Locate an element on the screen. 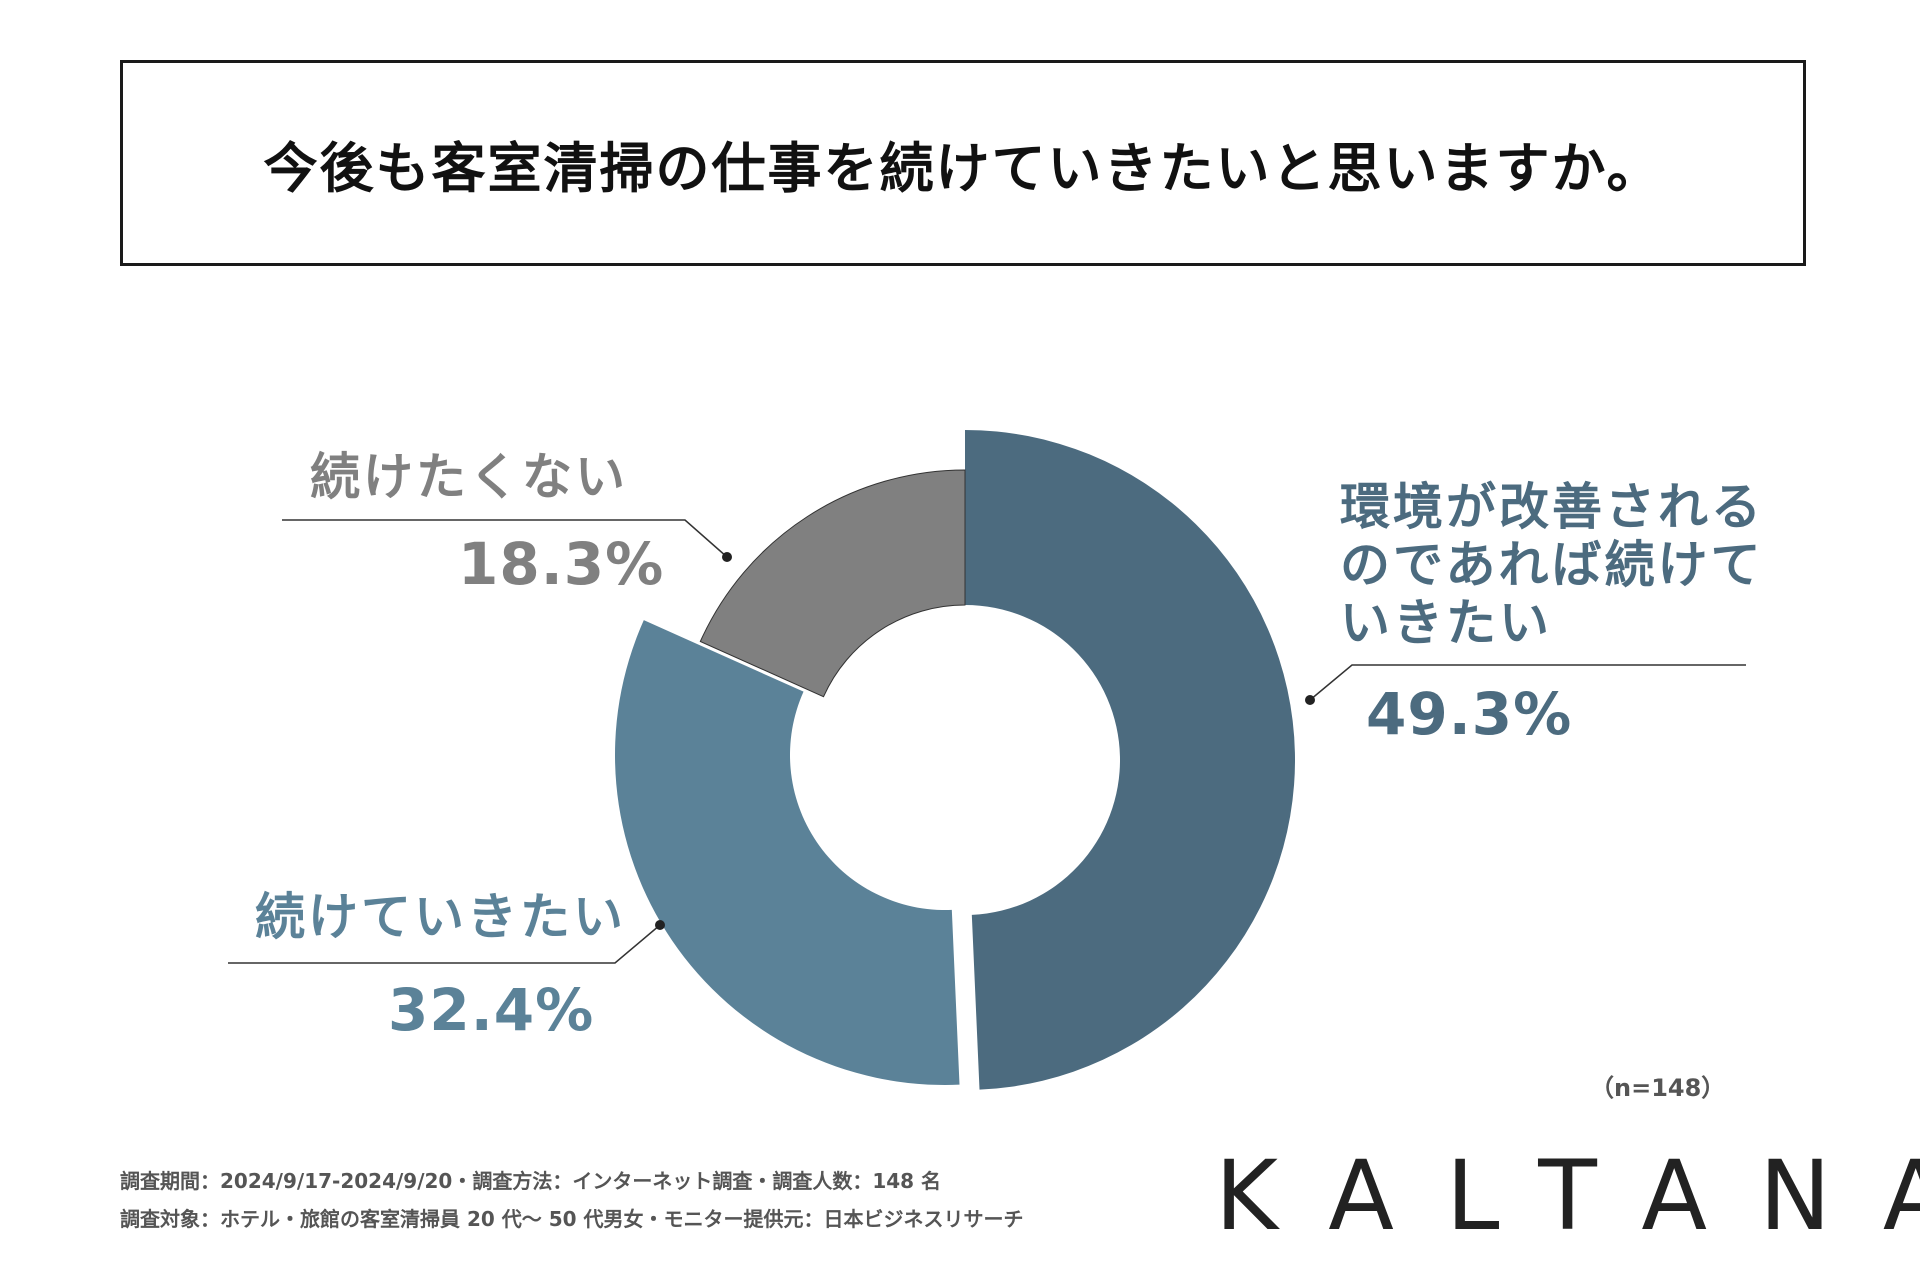  chart-title: 今後も客室清掃の仕事を続けていきたいと思いますか。 is located at coordinates (963, 168).